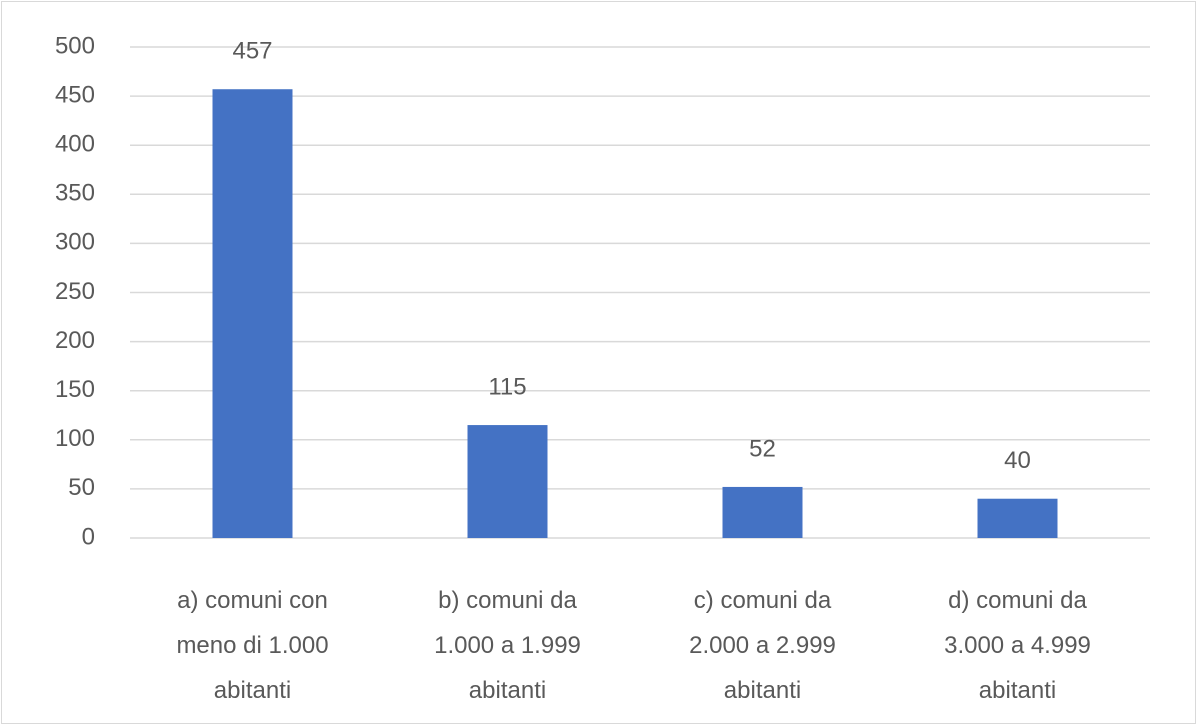  What do you see at coordinates (75, 438) in the screenshot?
I see `y-tick-label: 100` at bounding box center [75, 438].